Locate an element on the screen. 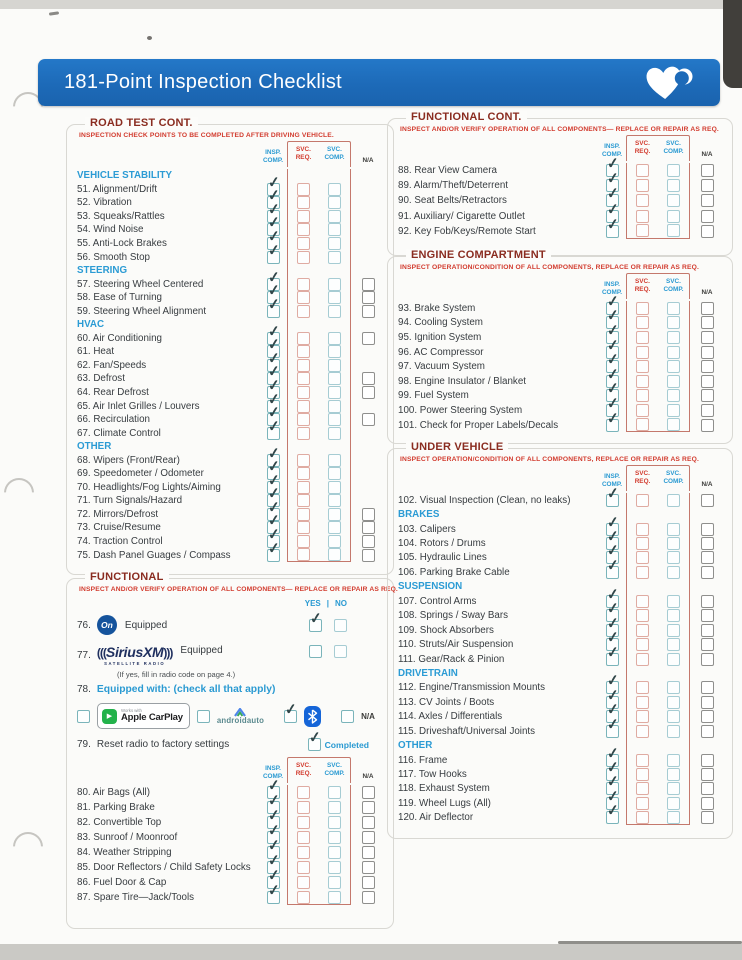 The height and width of the screenshot is (960, 742). android-auto-logo: androidauto is located at coordinates (240, 716).